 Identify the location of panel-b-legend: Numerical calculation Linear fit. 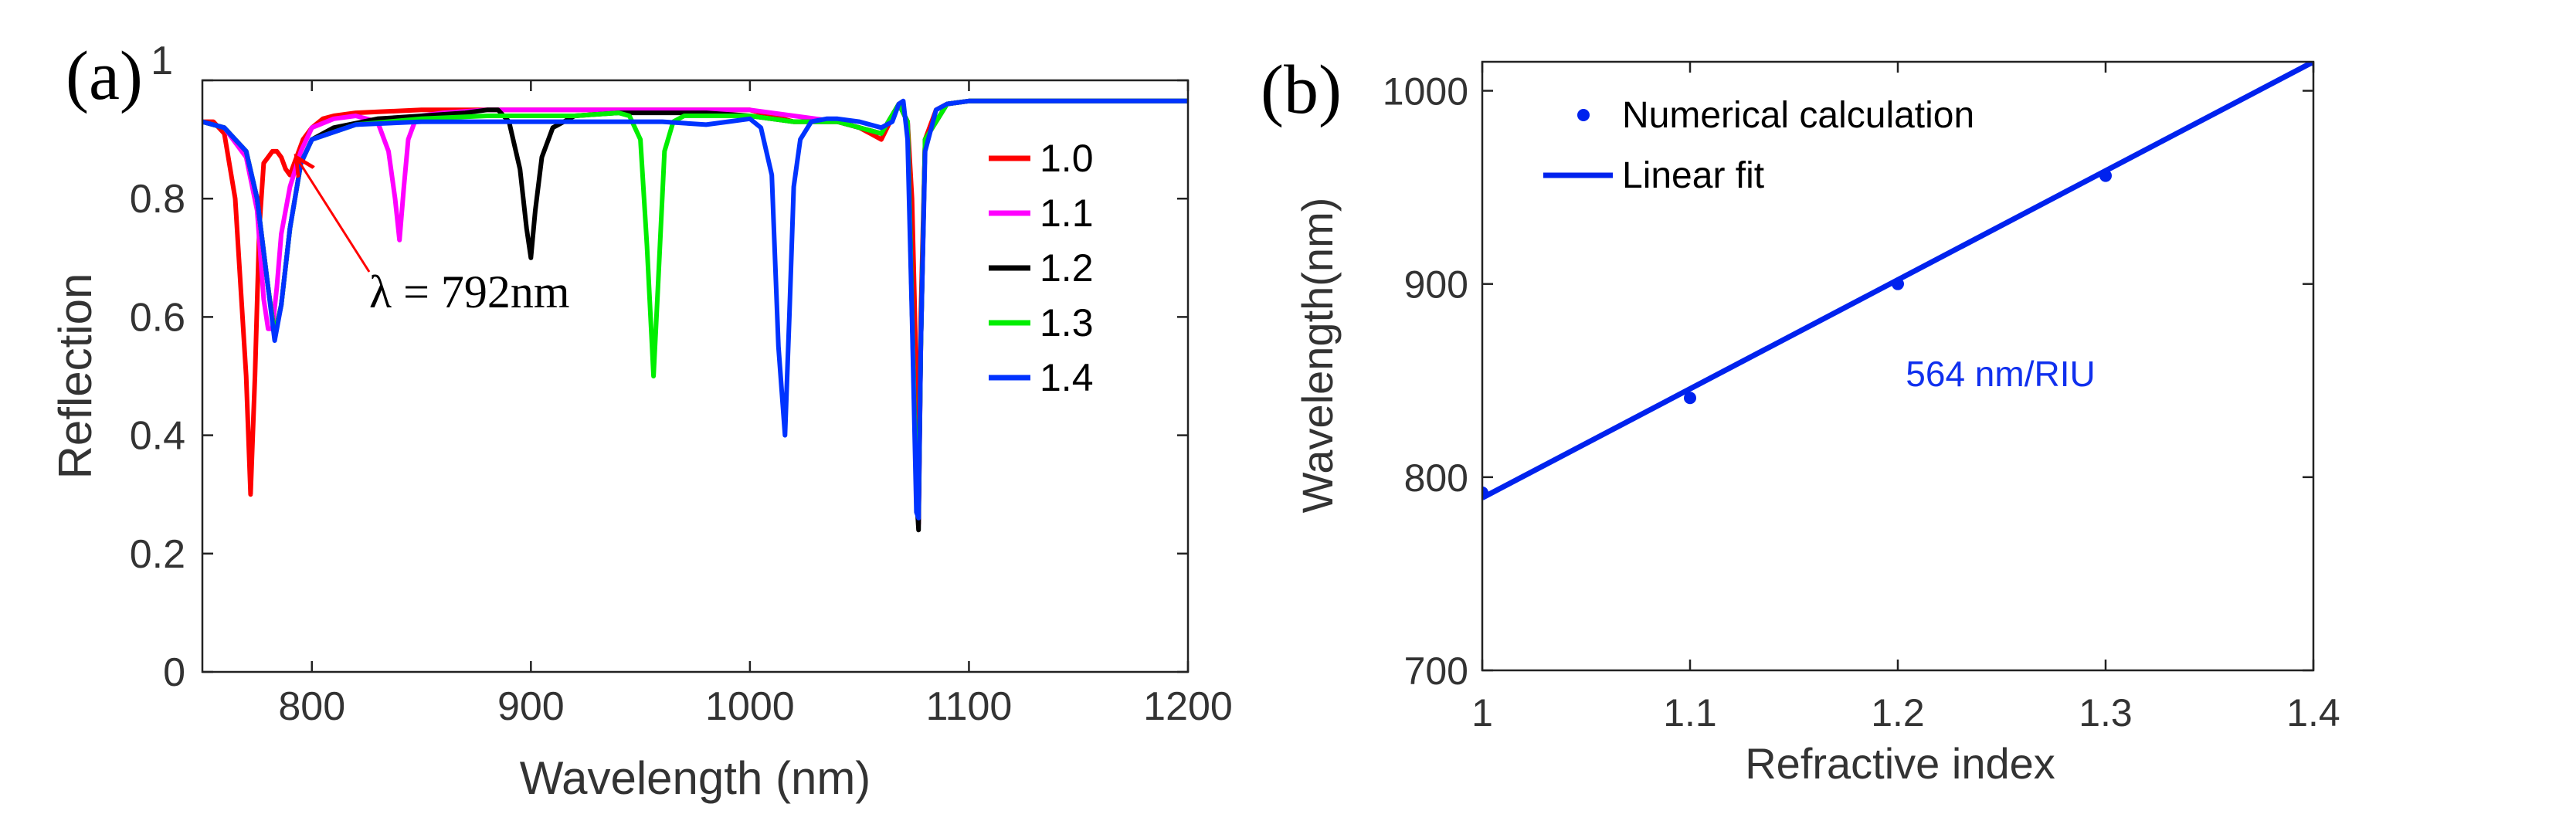
(1758, 145).